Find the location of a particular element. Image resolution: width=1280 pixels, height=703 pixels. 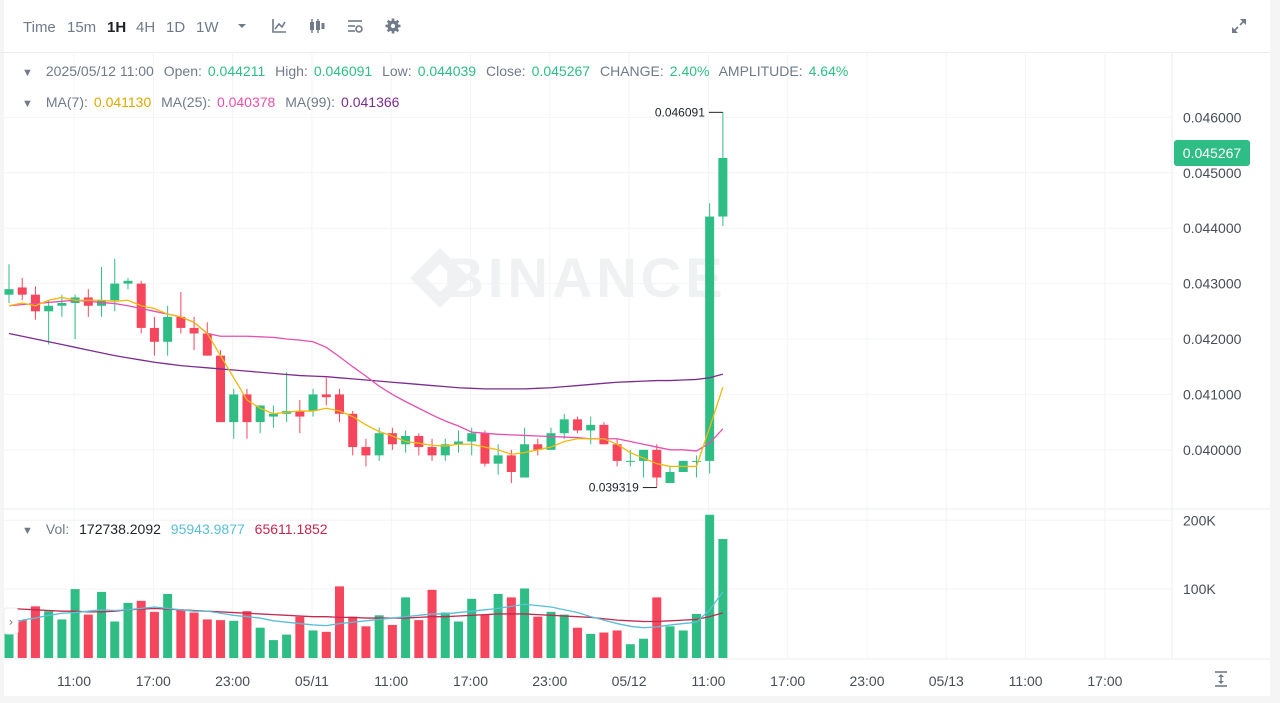

price-tick-label: 0.046000 is located at coordinates (1212, 117).